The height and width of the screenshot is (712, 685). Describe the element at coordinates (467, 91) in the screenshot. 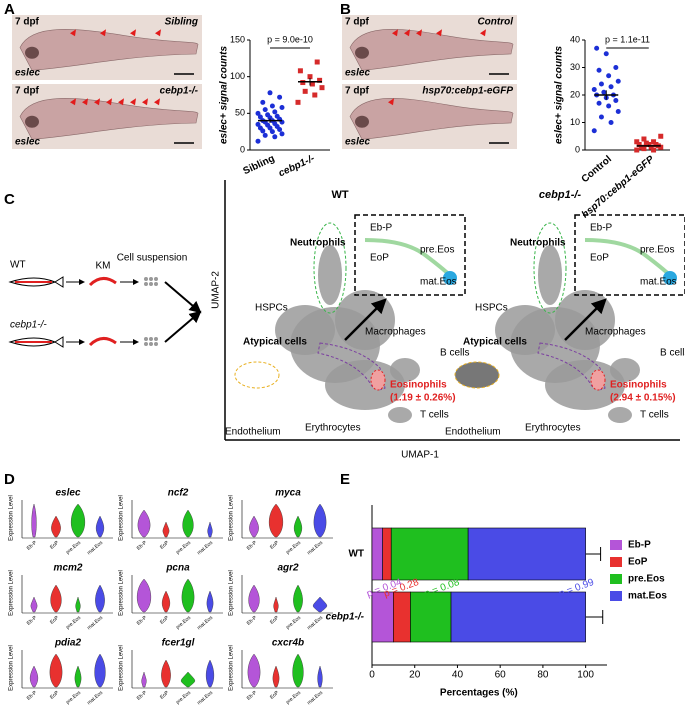

I see `image-label: hsp70:cebp1-eGFP` at that location.